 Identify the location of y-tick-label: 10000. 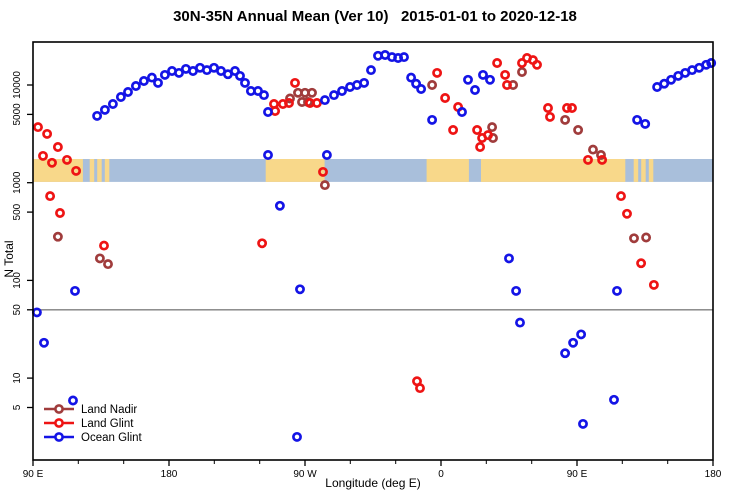
(17, 85).